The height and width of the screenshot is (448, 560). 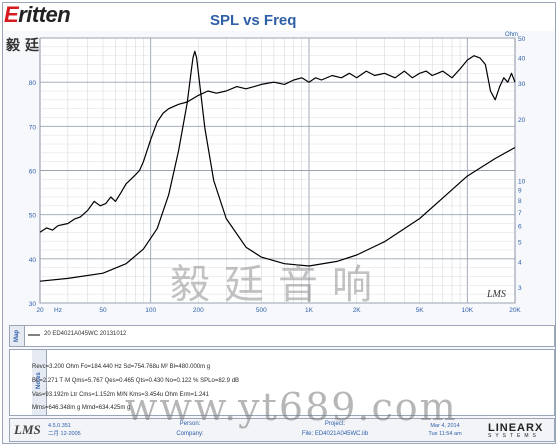 What do you see at coordinates (85, 334) in the screenshot?
I see `legend-entry: 20 ED4021A045WC 20131012` at bounding box center [85, 334].